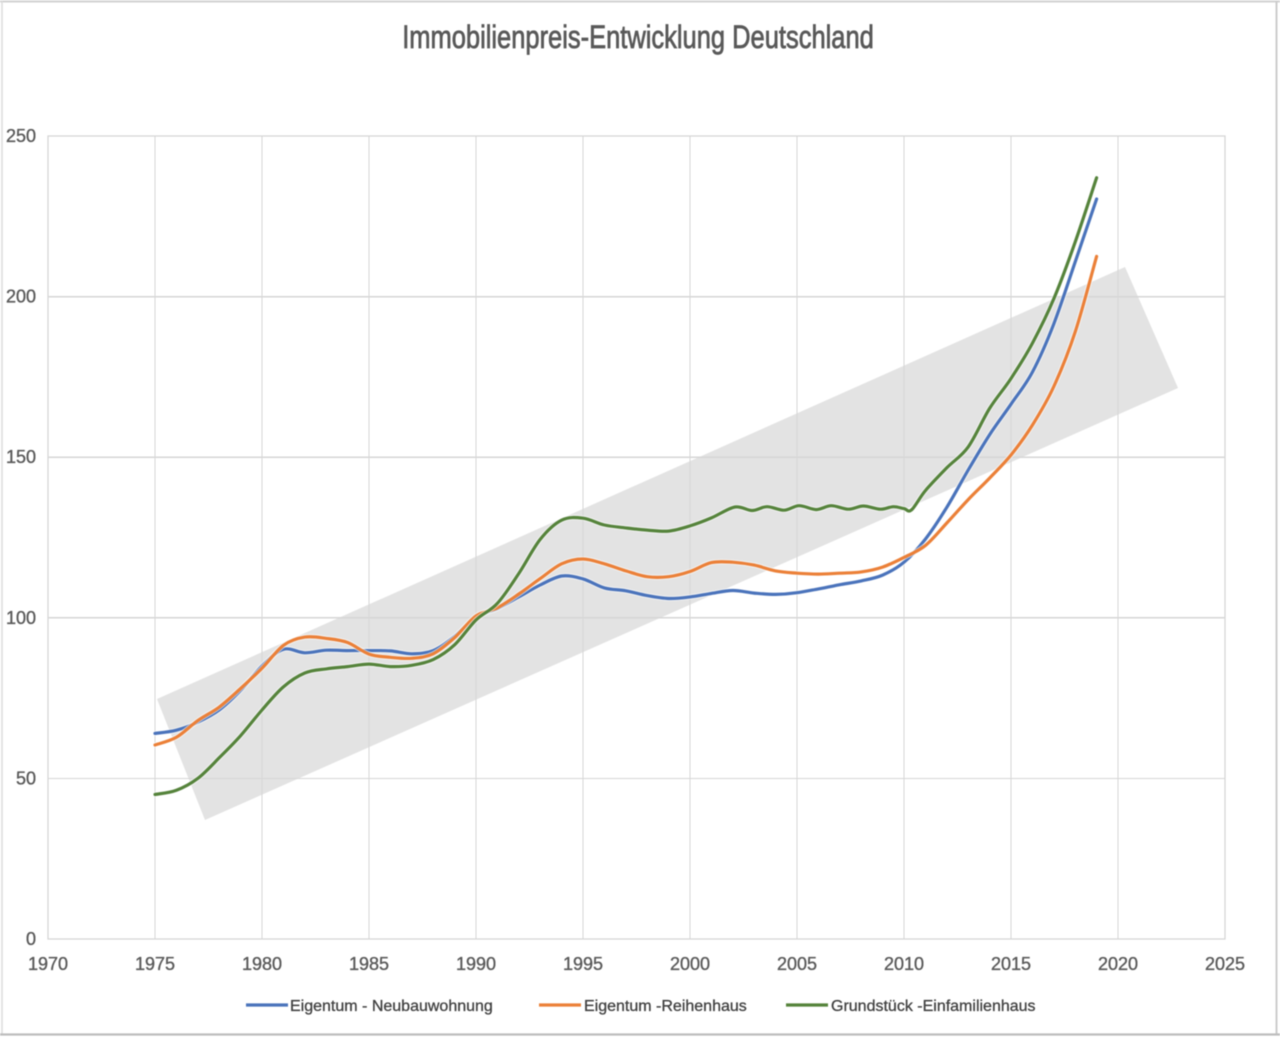  Describe the element at coordinates (369, 964) in the screenshot. I see `svg-text: 1985` at that location.